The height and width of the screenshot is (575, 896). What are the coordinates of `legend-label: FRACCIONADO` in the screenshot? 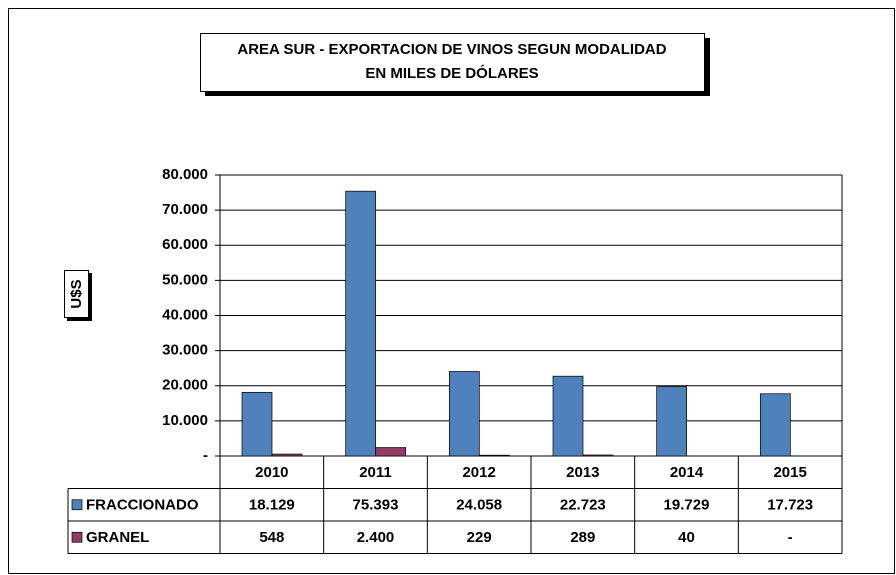 It's located at (142, 505).